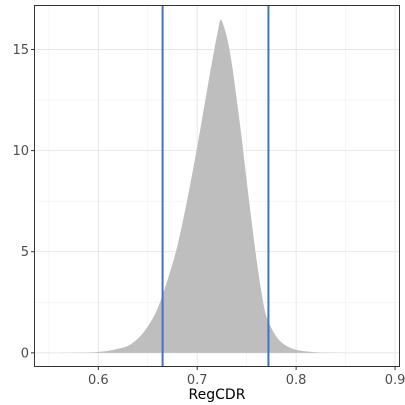  Describe the element at coordinates (20, 50) in the screenshot. I see `y-tick-label: 15` at that location.